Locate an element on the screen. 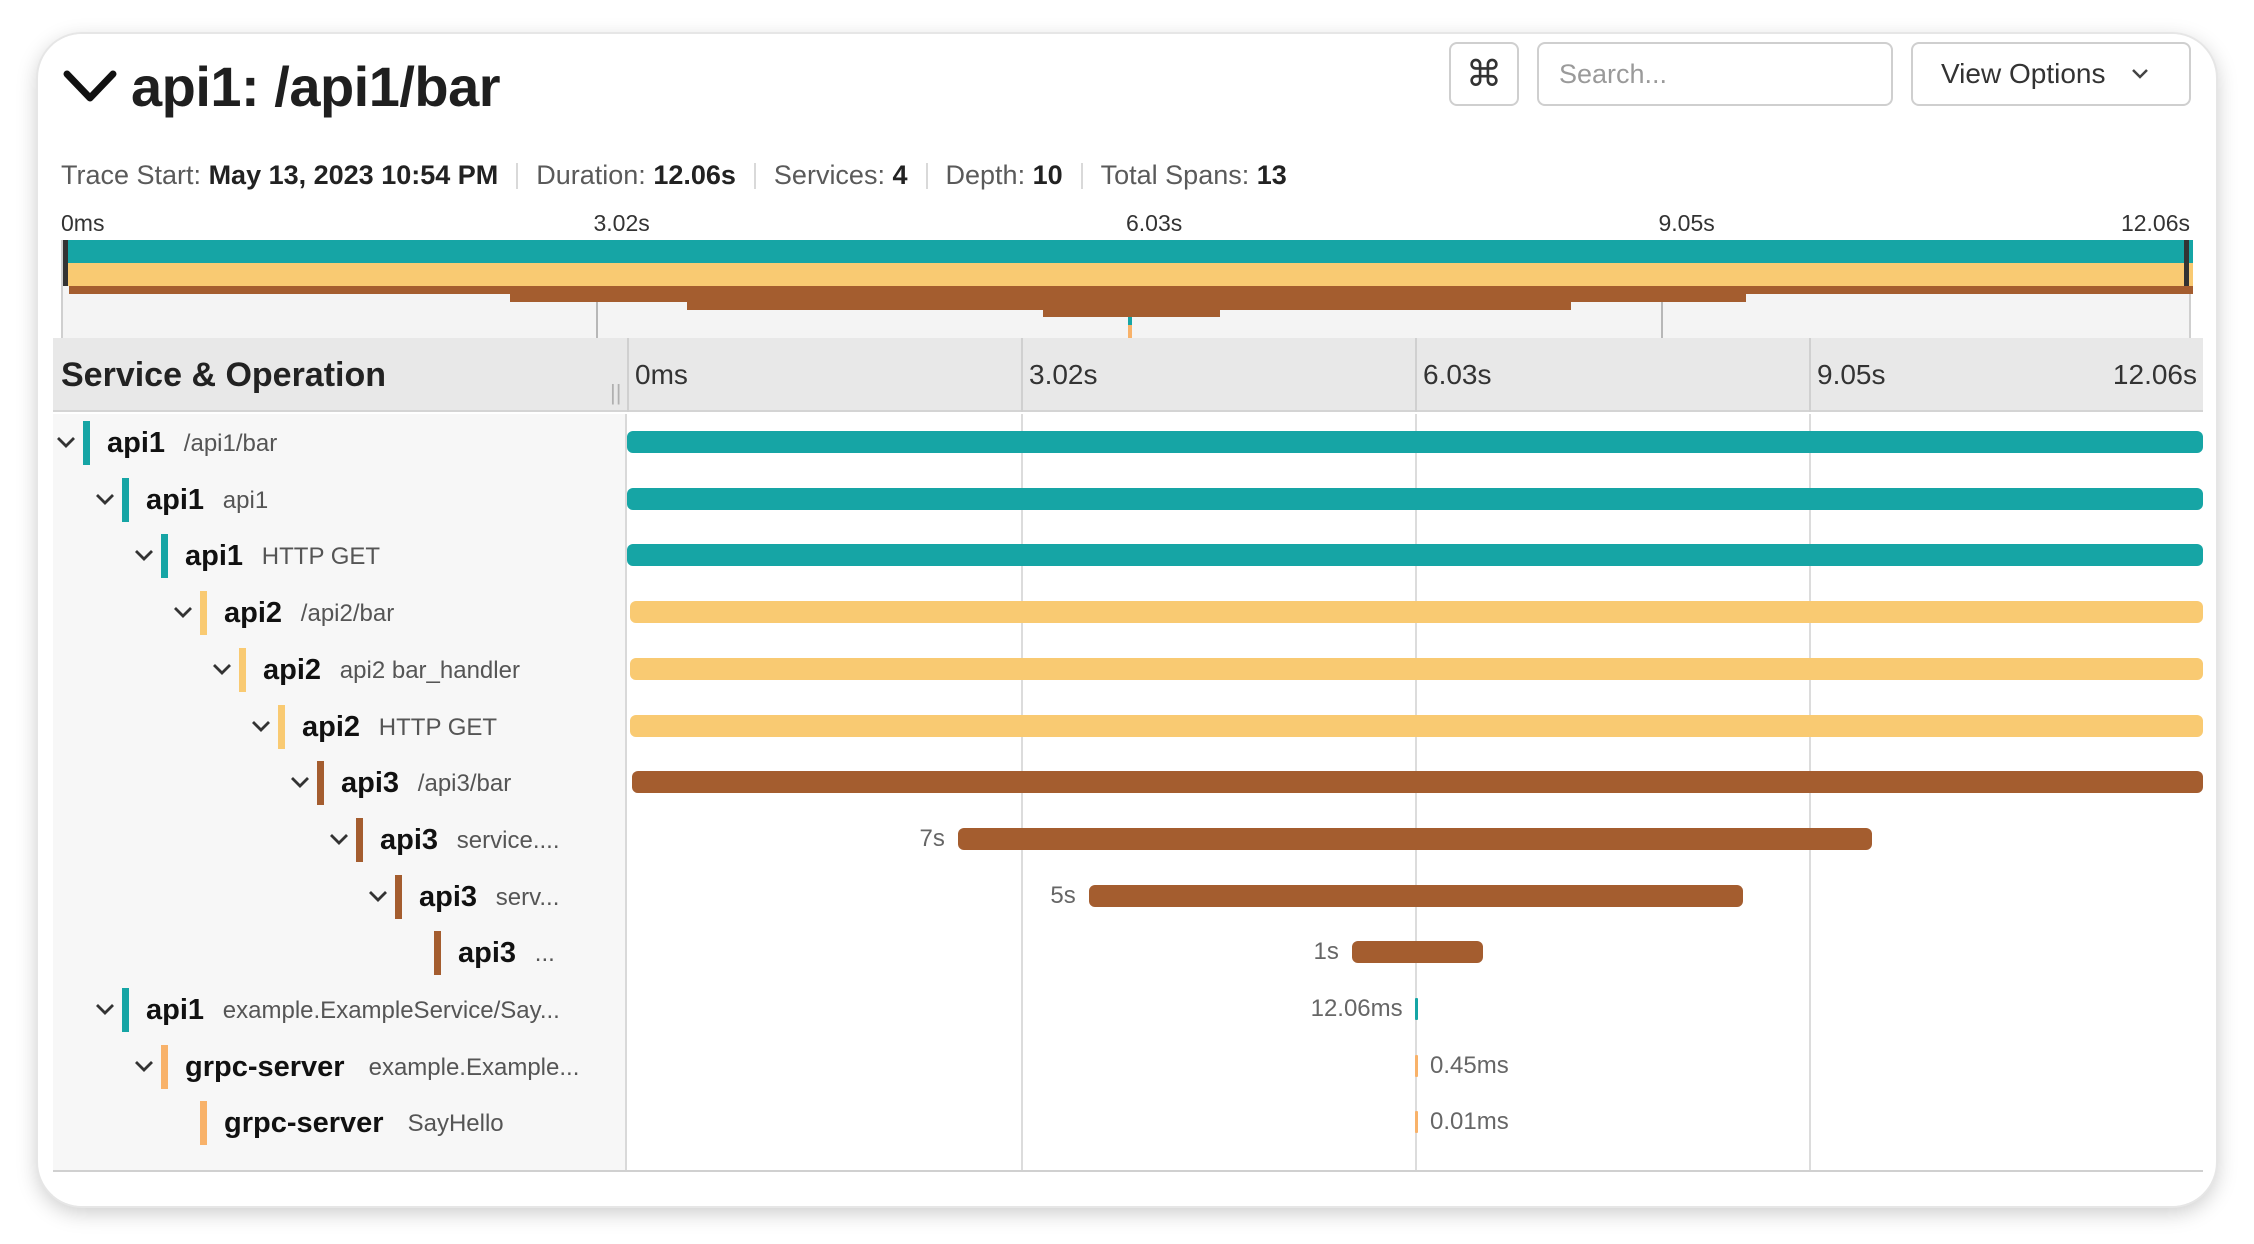 This screenshot has height=1244, width=2254. depth-label: Depth: is located at coordinates (985, 175).